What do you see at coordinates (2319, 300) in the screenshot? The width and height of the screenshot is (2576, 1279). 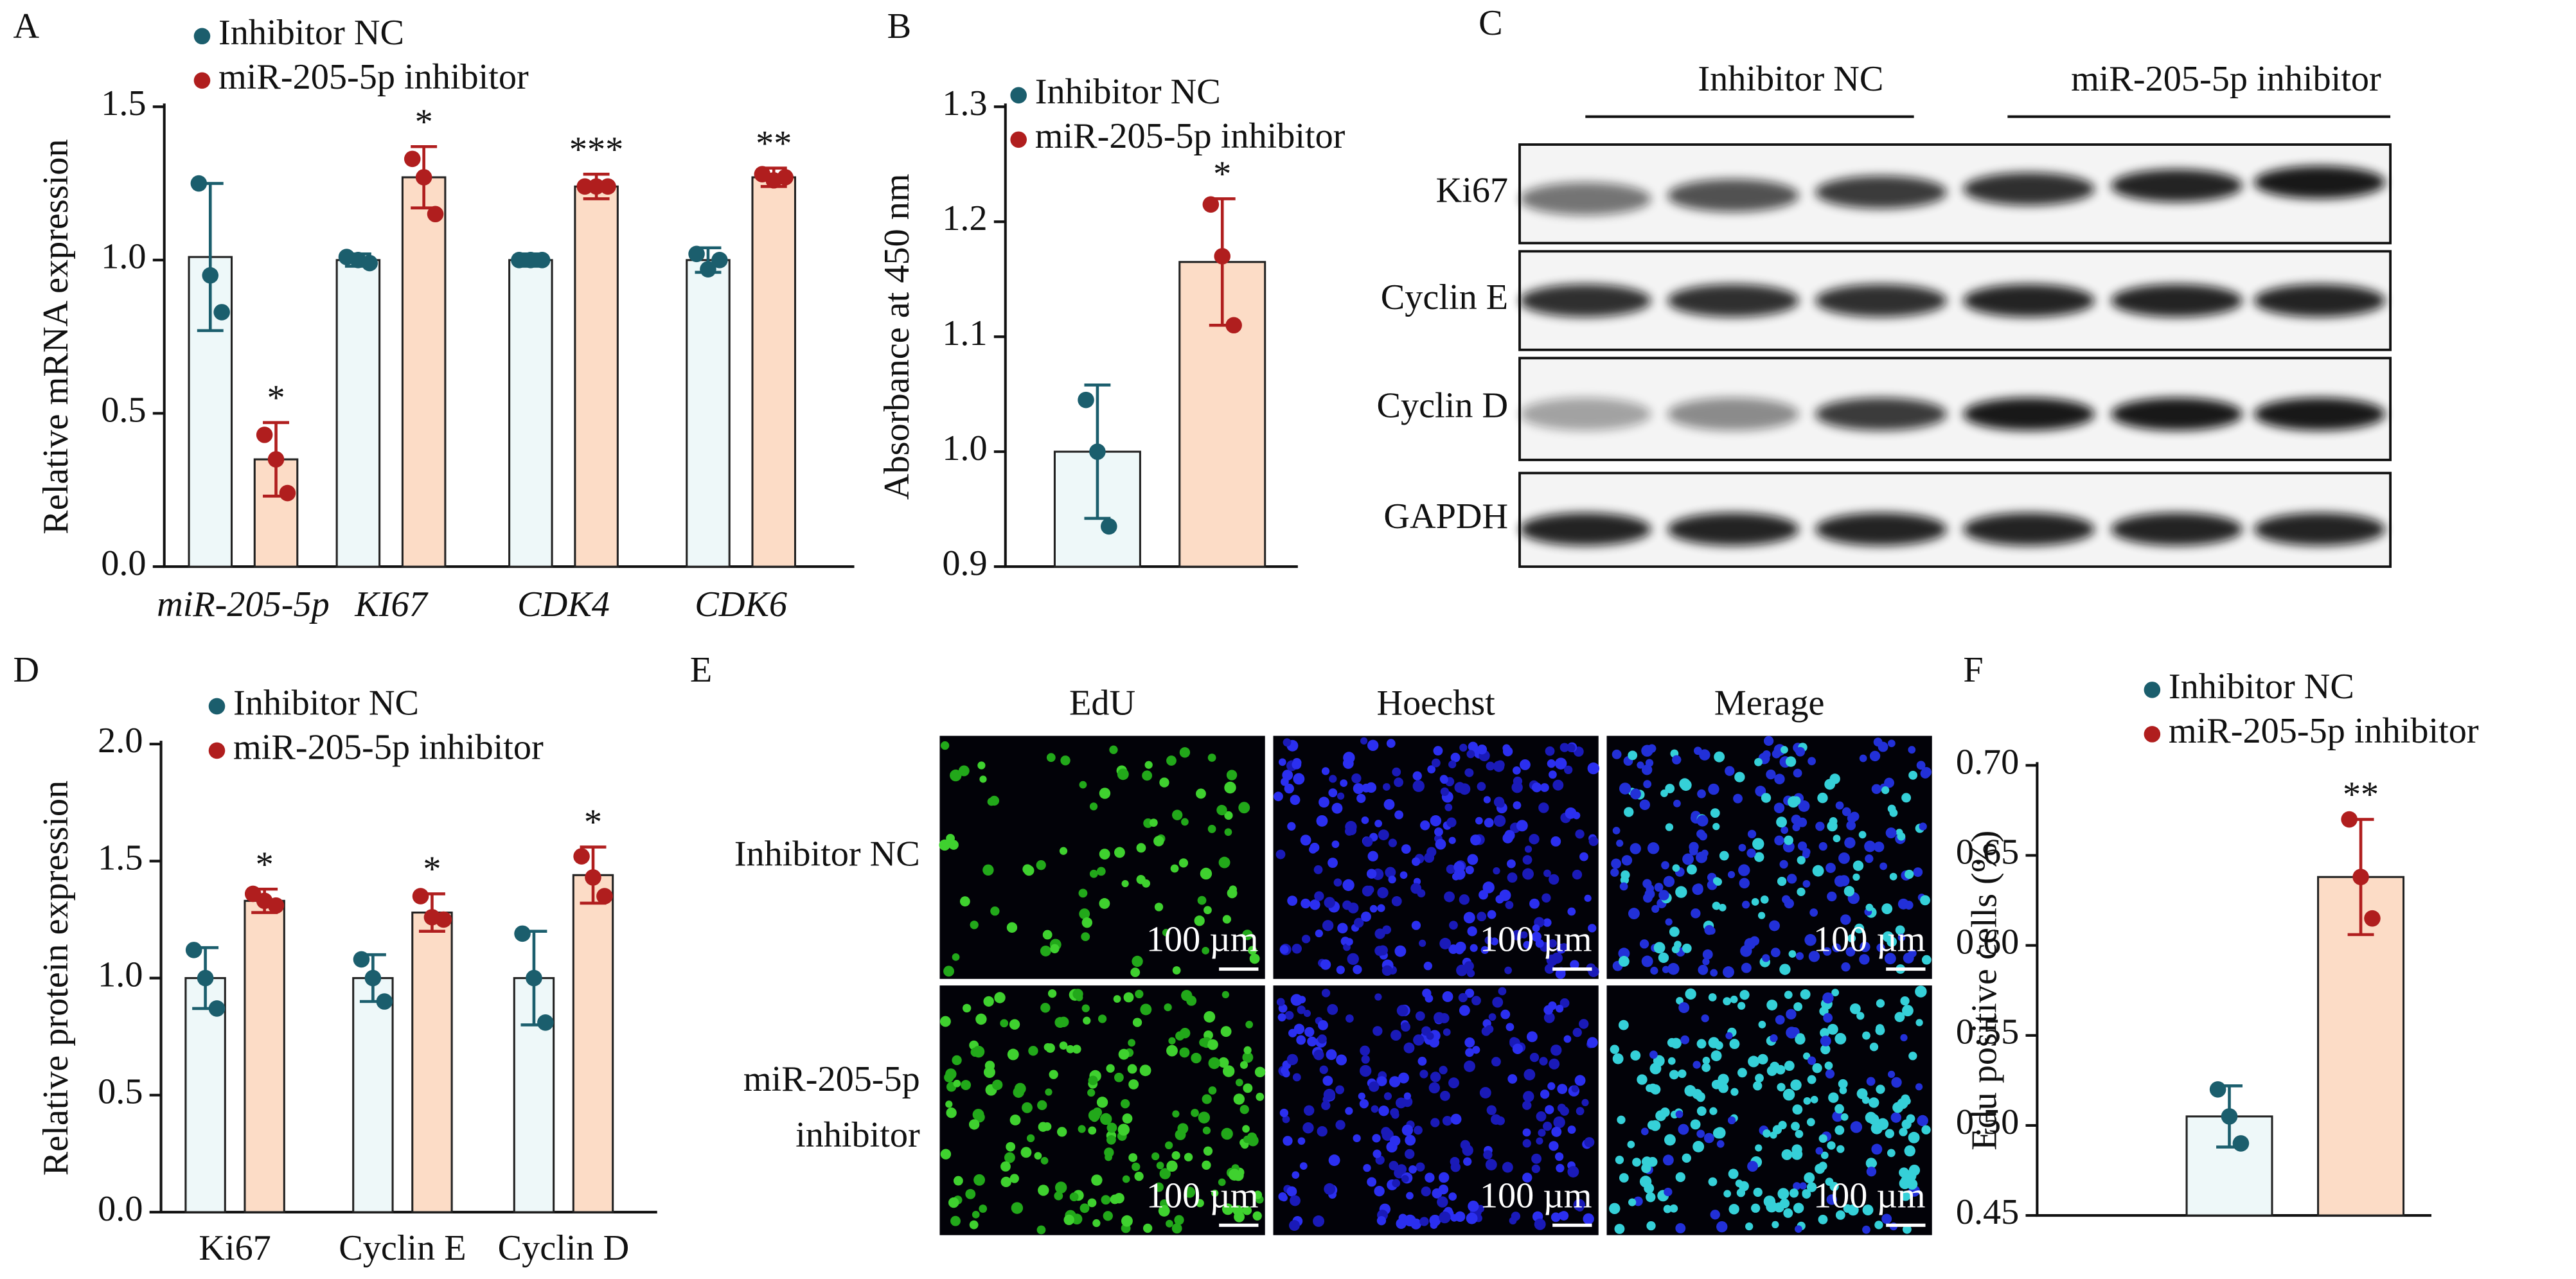 I see `blot-band` at bounding box center [2319, 300].